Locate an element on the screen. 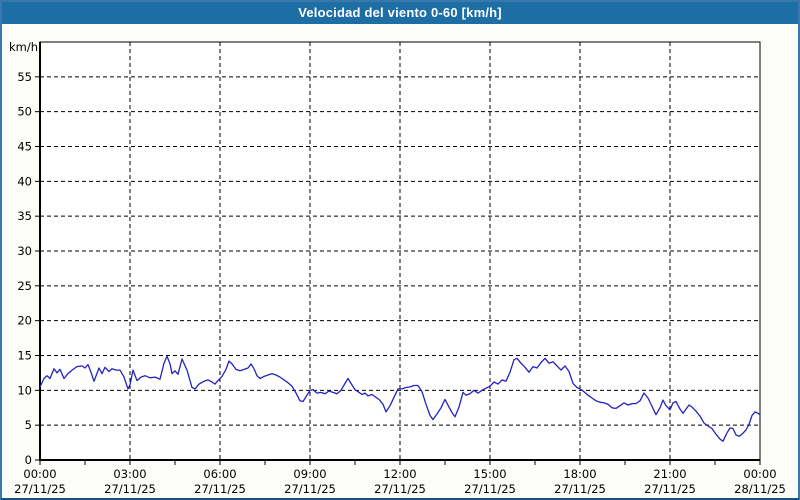 This screenshot has height=500, width=800. y-tick-label: 25 is located at coordinates (24, 286).